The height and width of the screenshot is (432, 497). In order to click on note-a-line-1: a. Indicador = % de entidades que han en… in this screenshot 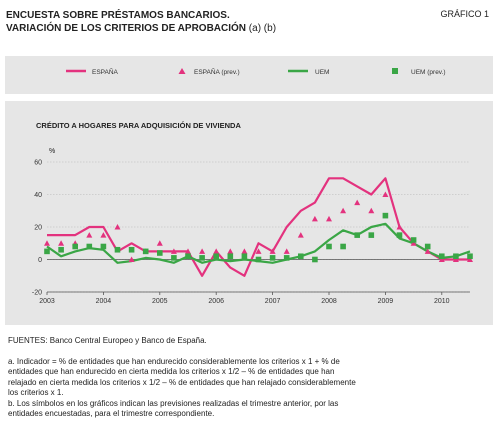, I will do `click(174, 361)`.